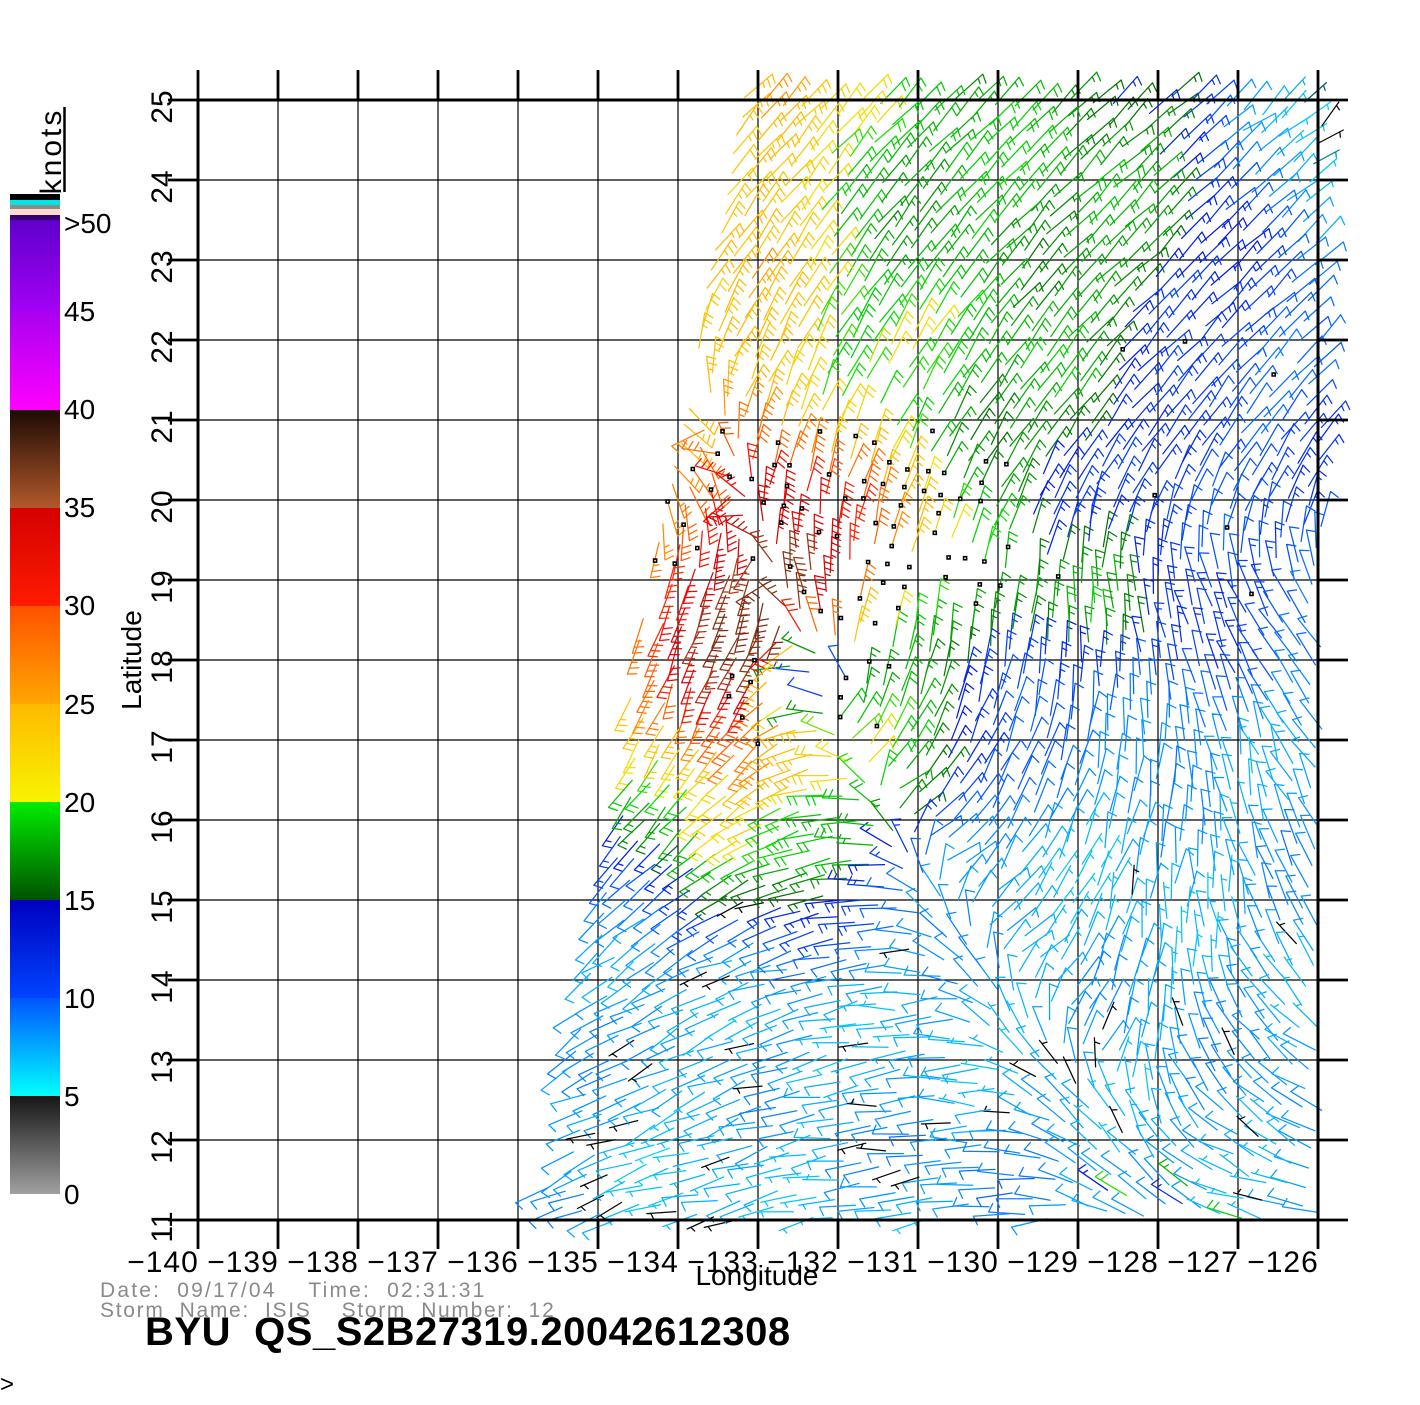 Image resolution: width=1420 pixels, height=1405 pixels. Describe the element at coordinates (963, 1262) in the screenshot. I see `svg-text: −130` at that location.